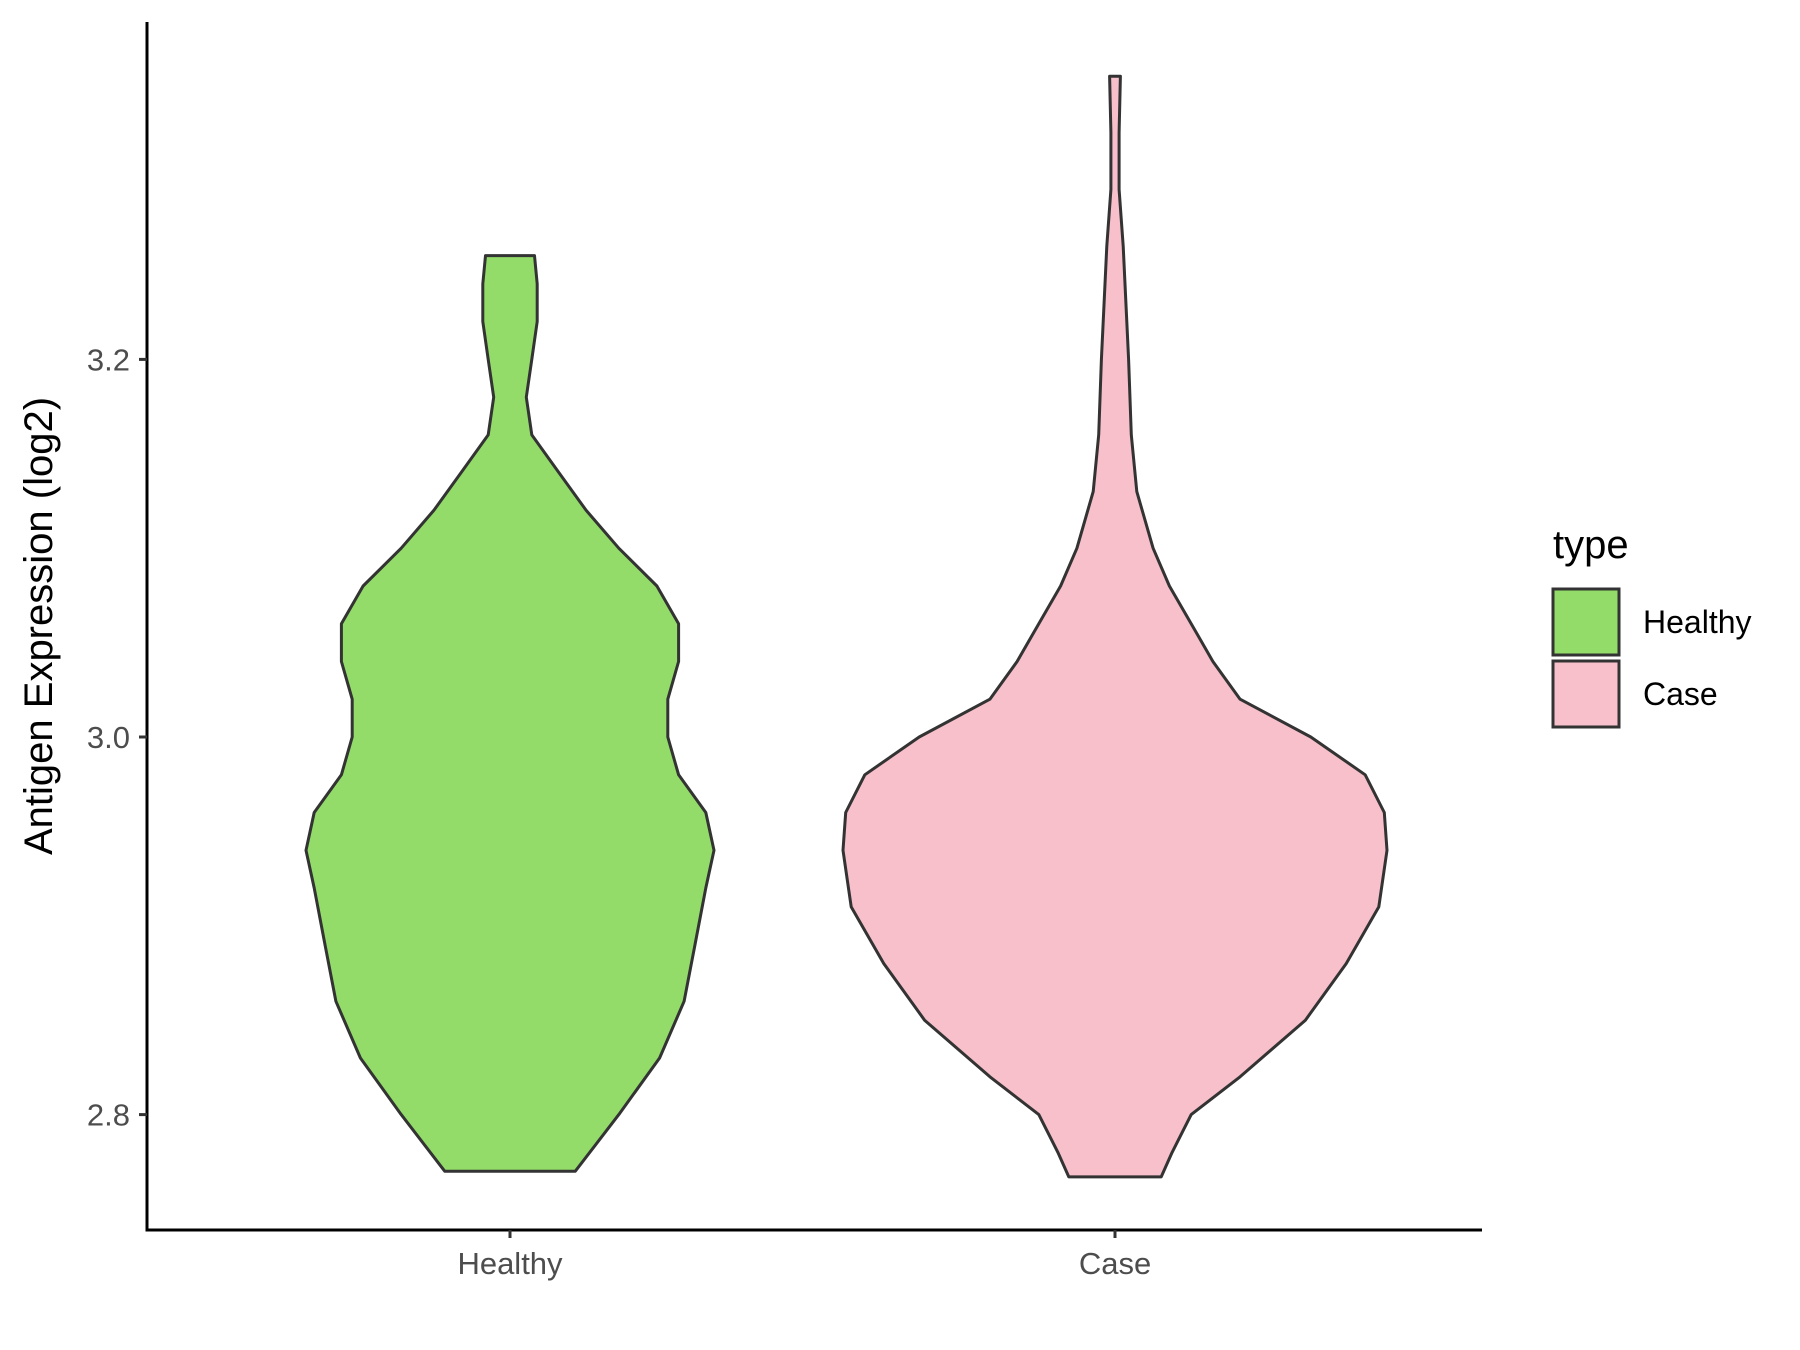 This screenshot has width=1800, height=1350. What do you see at coordinates (108, 737) in the screenshot?
I see `y-tick-label: 3.0` at bounding box center [108, 737].